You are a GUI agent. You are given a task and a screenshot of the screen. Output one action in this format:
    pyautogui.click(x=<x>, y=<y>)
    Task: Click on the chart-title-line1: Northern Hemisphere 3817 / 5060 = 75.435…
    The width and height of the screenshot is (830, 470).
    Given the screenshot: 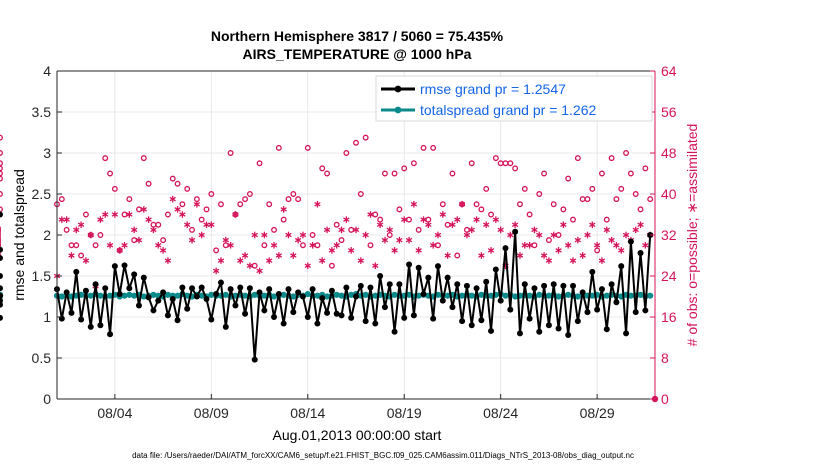 What is the action you would take?
    pyautogui.click(x=357, y=36)
    